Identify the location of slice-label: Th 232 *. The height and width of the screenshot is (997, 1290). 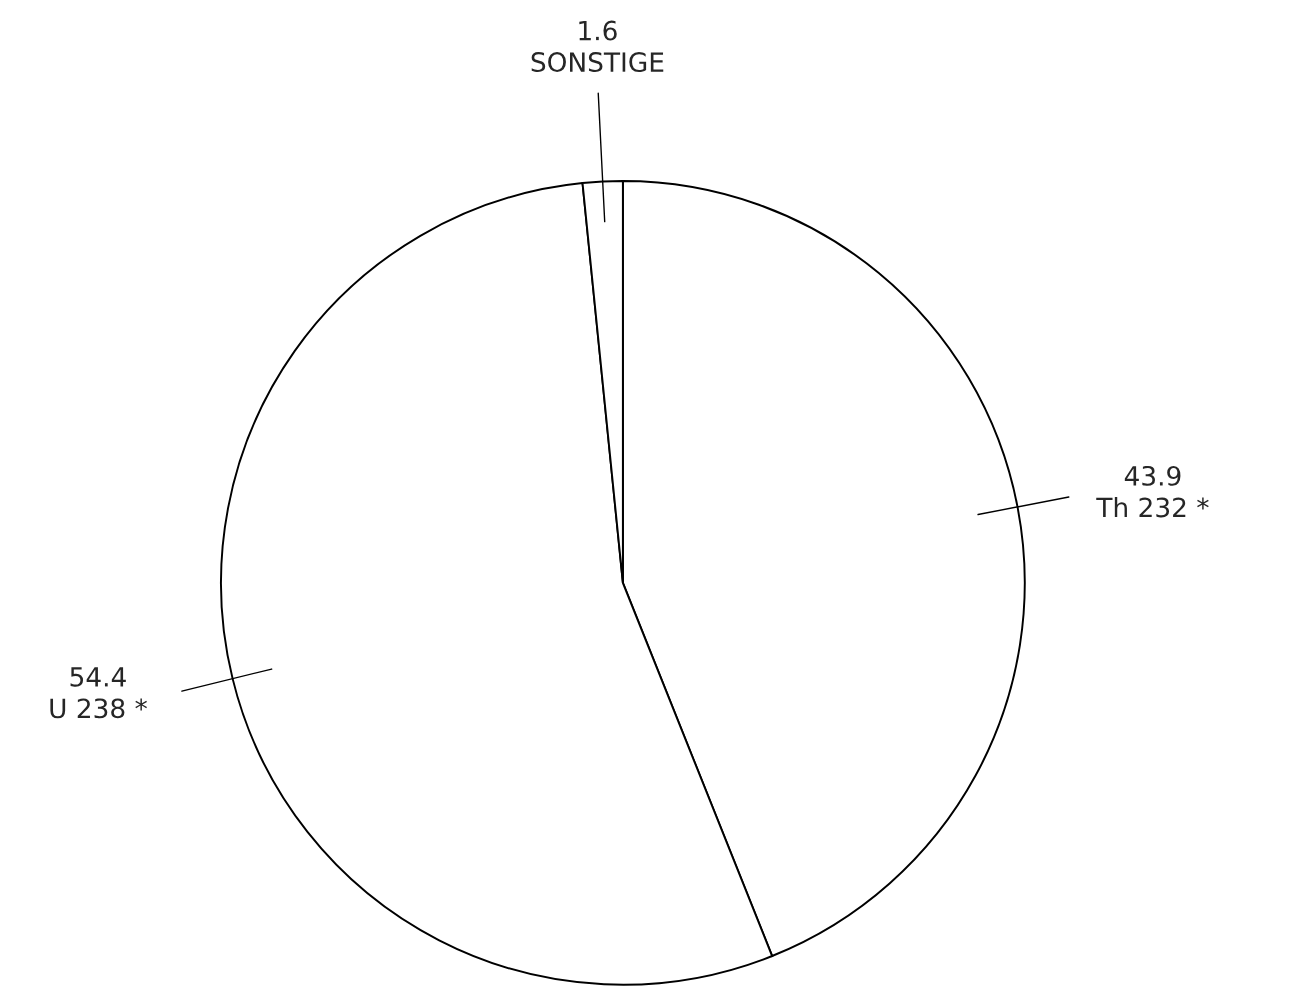
(1152, 507).